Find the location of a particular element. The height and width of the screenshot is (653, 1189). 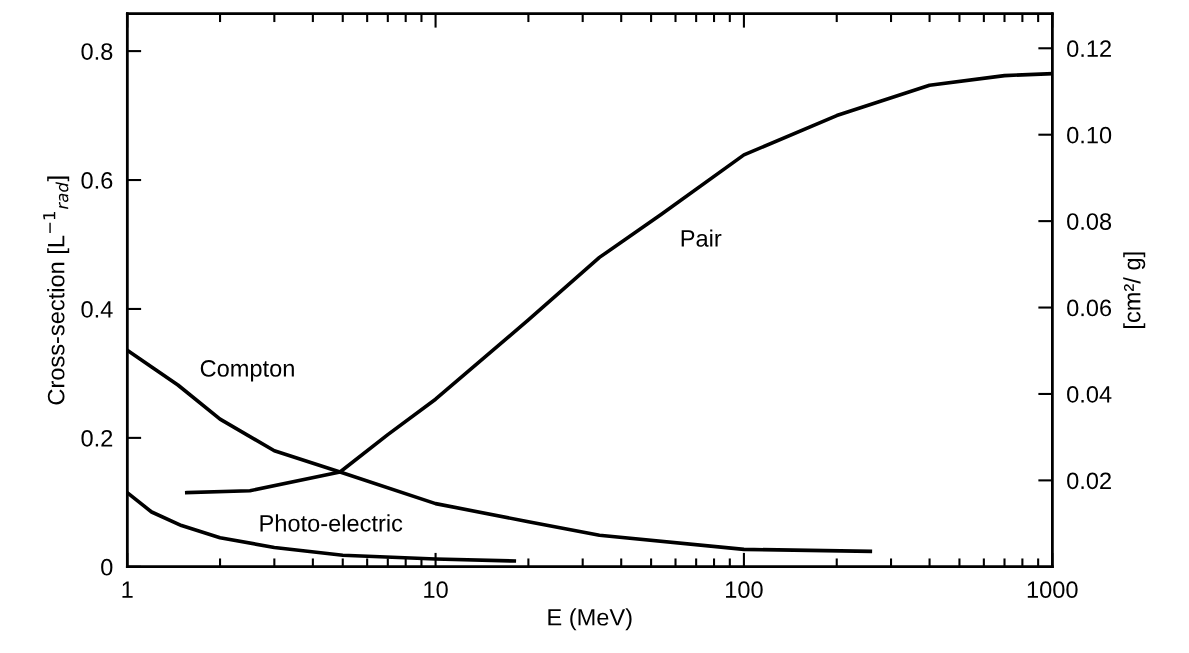

x-tick-label: 10 is located at coordinates (436, 590).